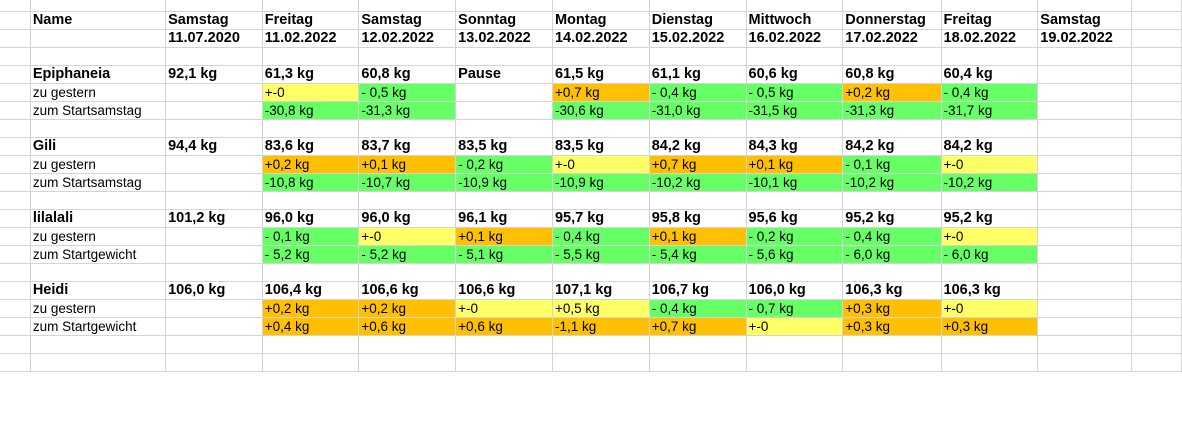  I want to click on weight-cell: 61,3 kg, so click(311, 74).